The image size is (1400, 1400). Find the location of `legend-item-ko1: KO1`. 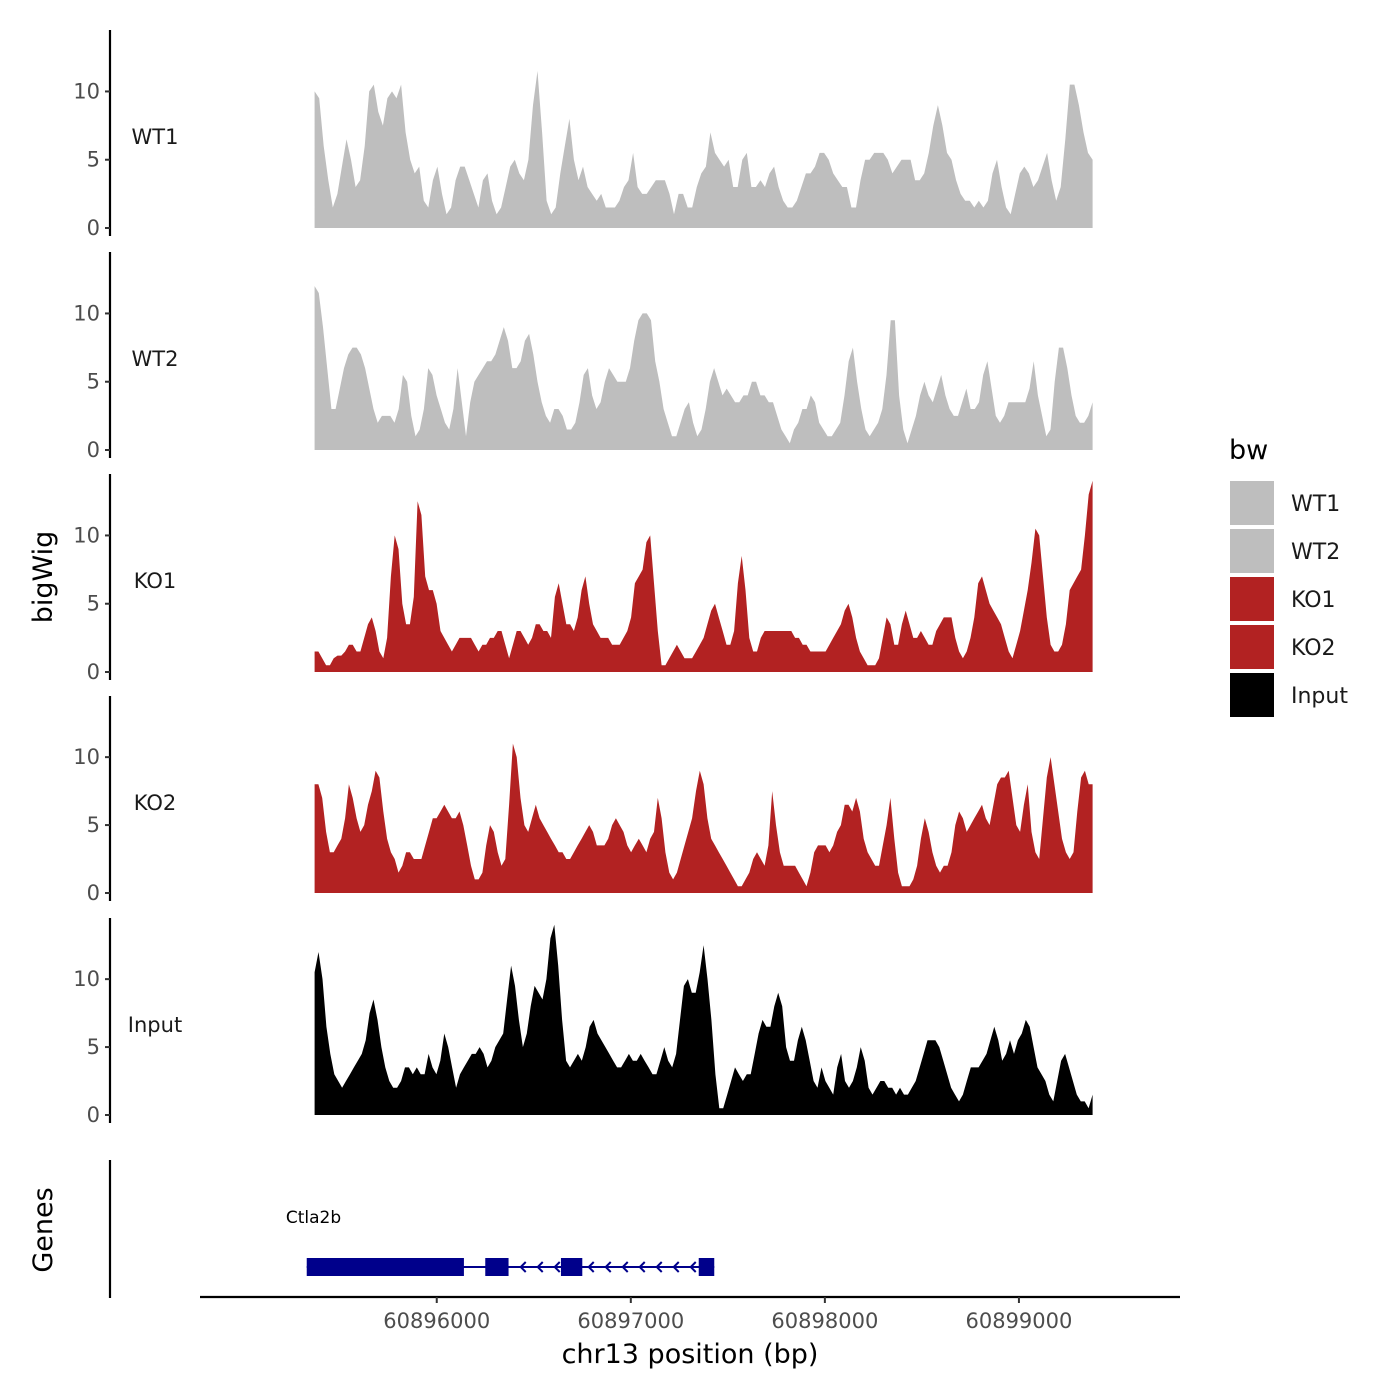

legend-item-ko1: KO1 is located at coordinates (1283, 599).